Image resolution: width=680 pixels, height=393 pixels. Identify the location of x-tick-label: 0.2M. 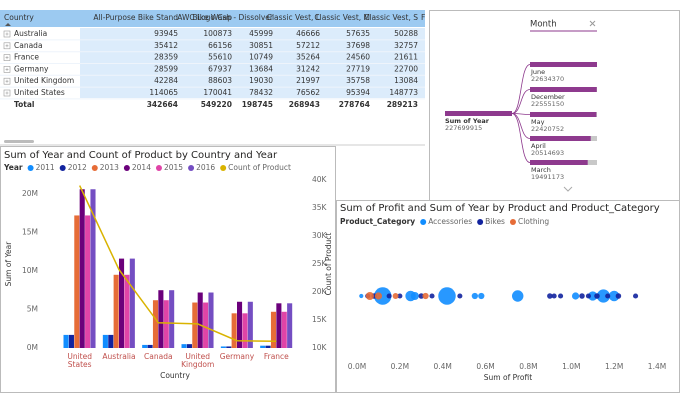
(400, 366).